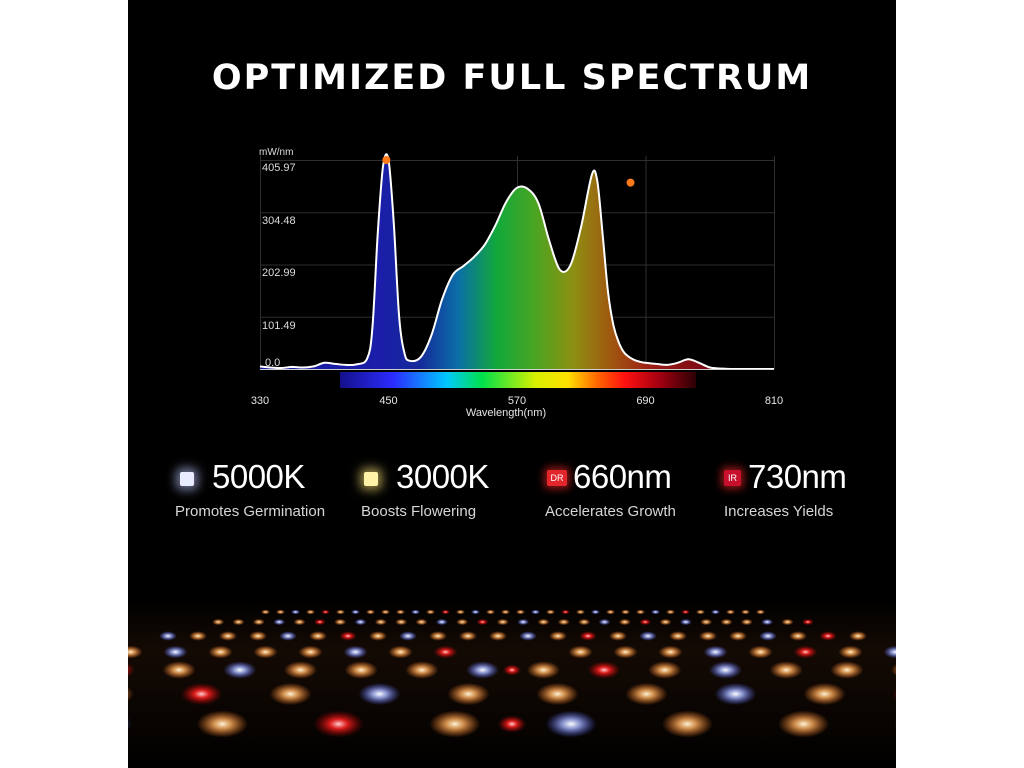 The height and width of the screenshot is (768, 1024). Describe the element at coordinates (260, 401) in the screenshot. I see `x-tick-label: 330` at that location.